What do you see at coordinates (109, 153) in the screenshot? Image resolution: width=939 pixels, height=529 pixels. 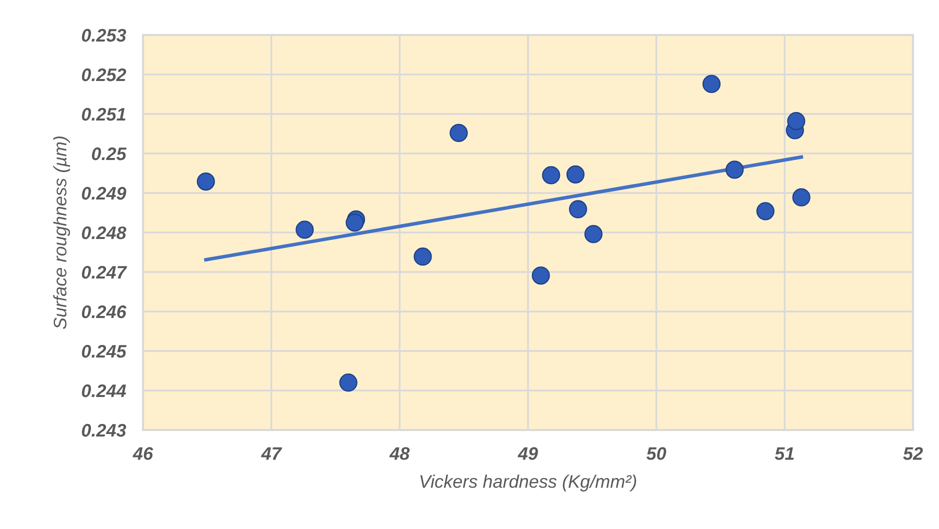 I see `y-tick-label: 0.25` at bounding box center [109, 153].